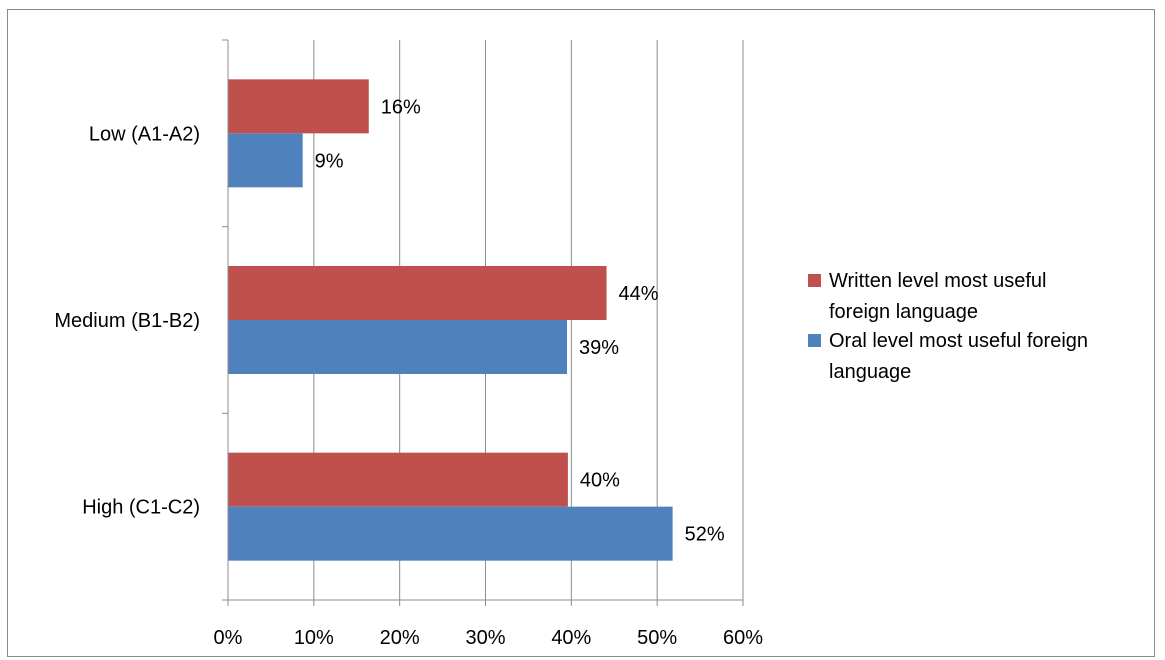 Image resolution: width=1165 pixels, height=660 pixels. I want to click on x-tick-label: 30%, so click(485, 638).